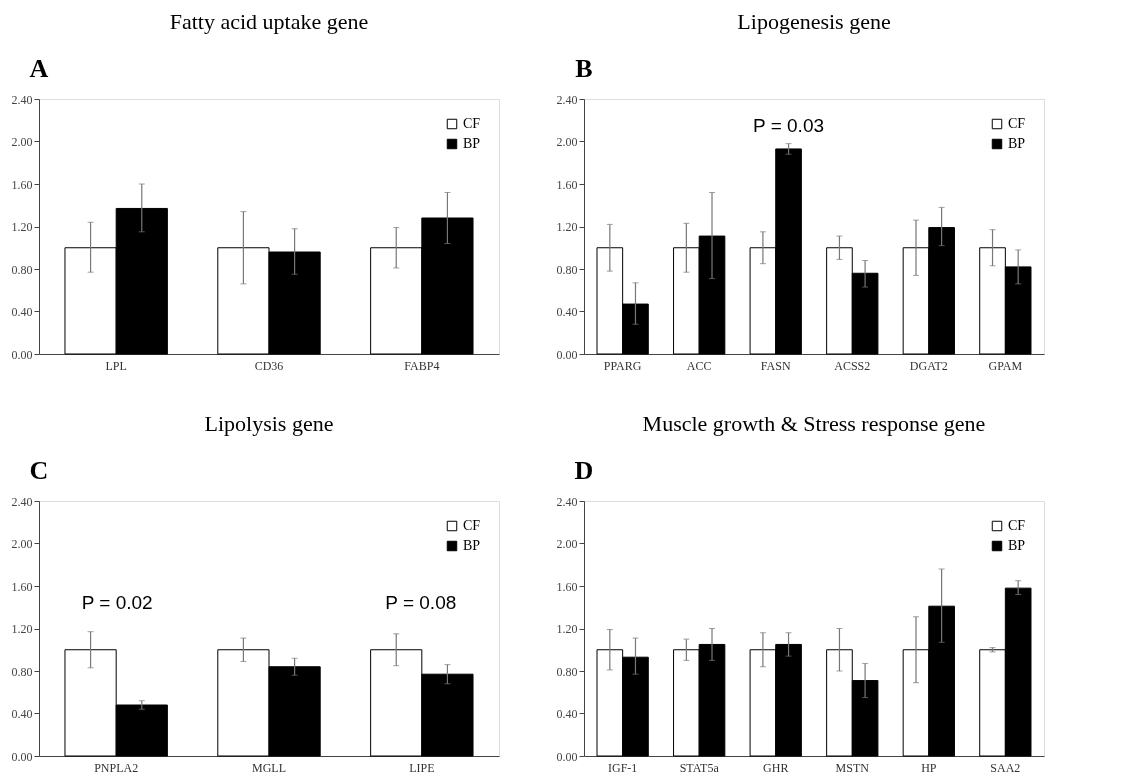 Image resolution: width=1147 pixels, height=780 pixels. Describe the element at coordinates (269, 423) in the screenshot. I see `chart-title: Lipolysis gene` at that location.